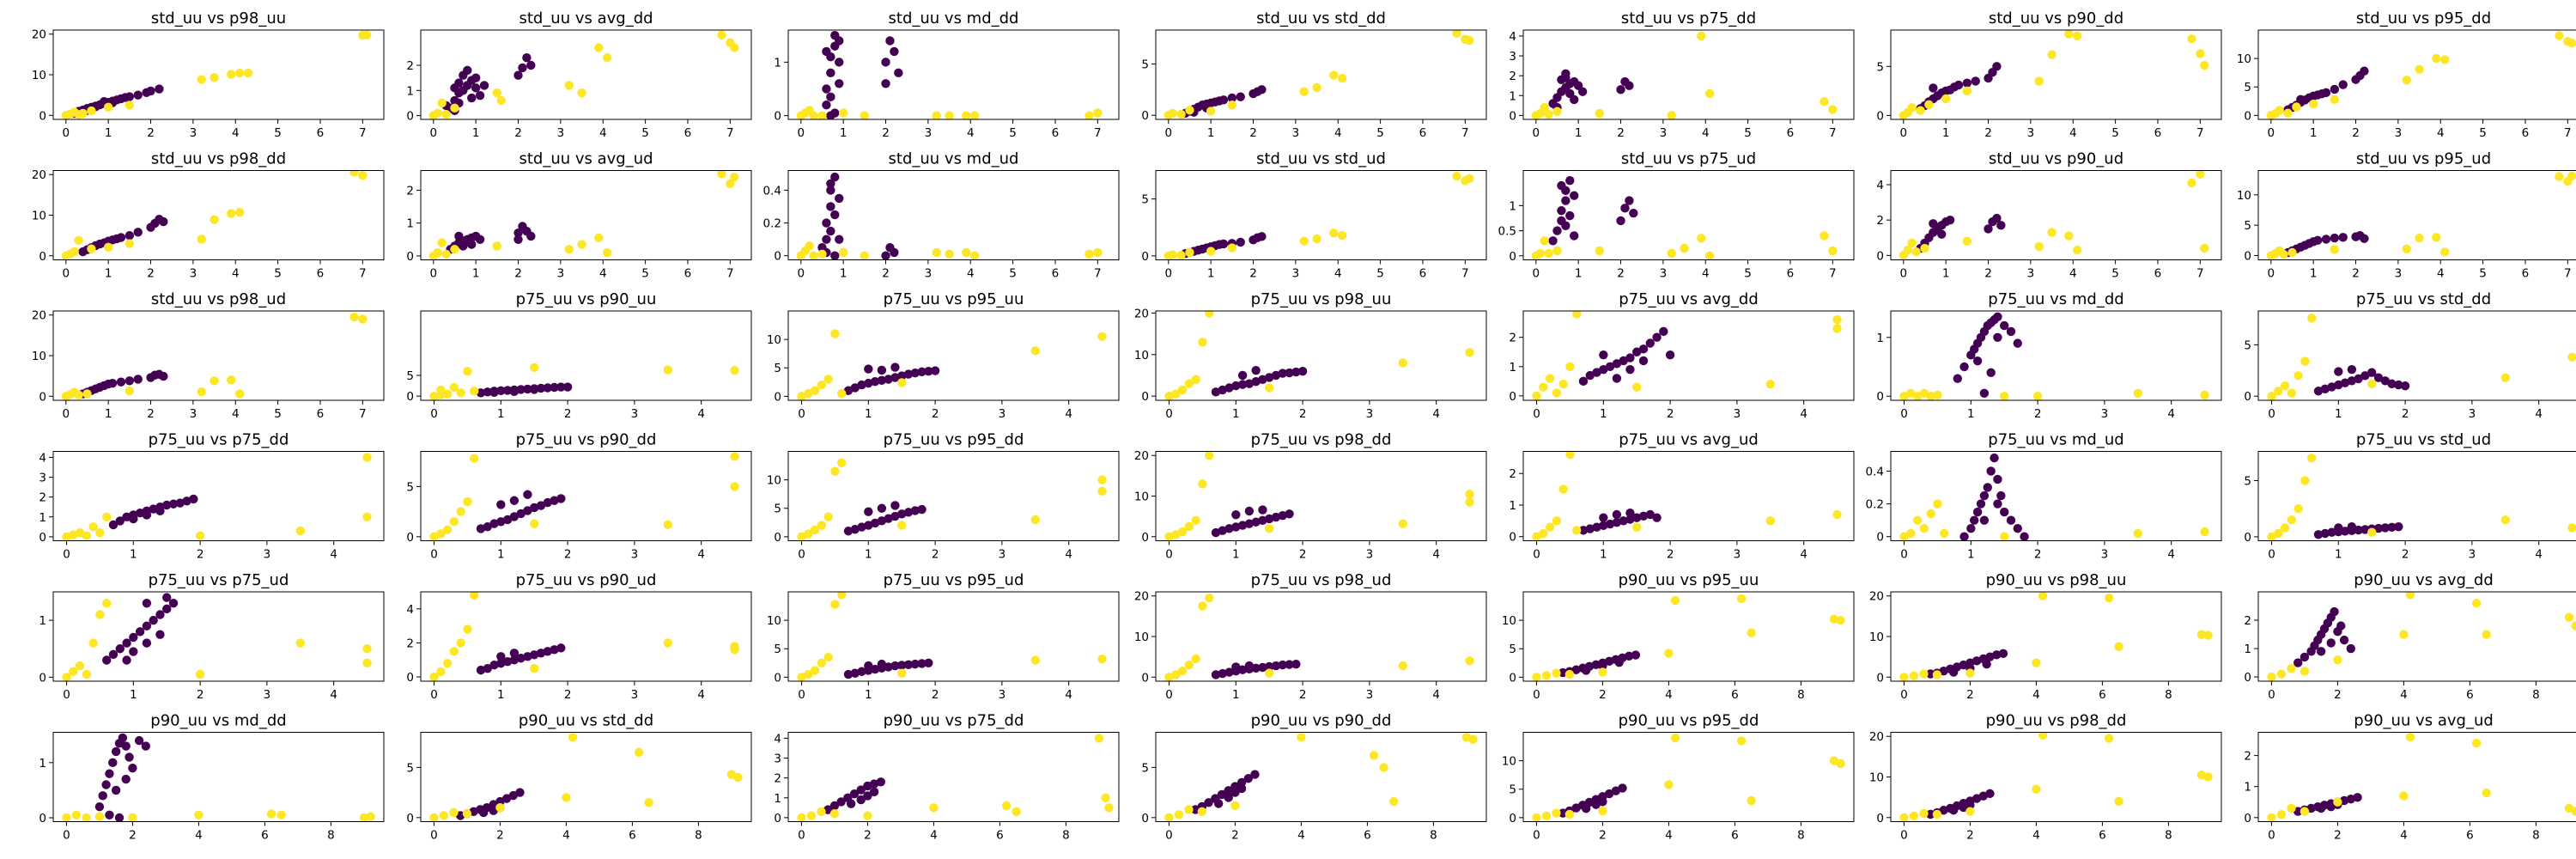 Image resolution: width=2576 pixels, height=859 pixels. Describe the element at coordinates (1314, 74) in the screenshot. I see `scatter-panel: std_uu vs std_dd 0 1 2 3 4 5 6 7 0 5` at that location.